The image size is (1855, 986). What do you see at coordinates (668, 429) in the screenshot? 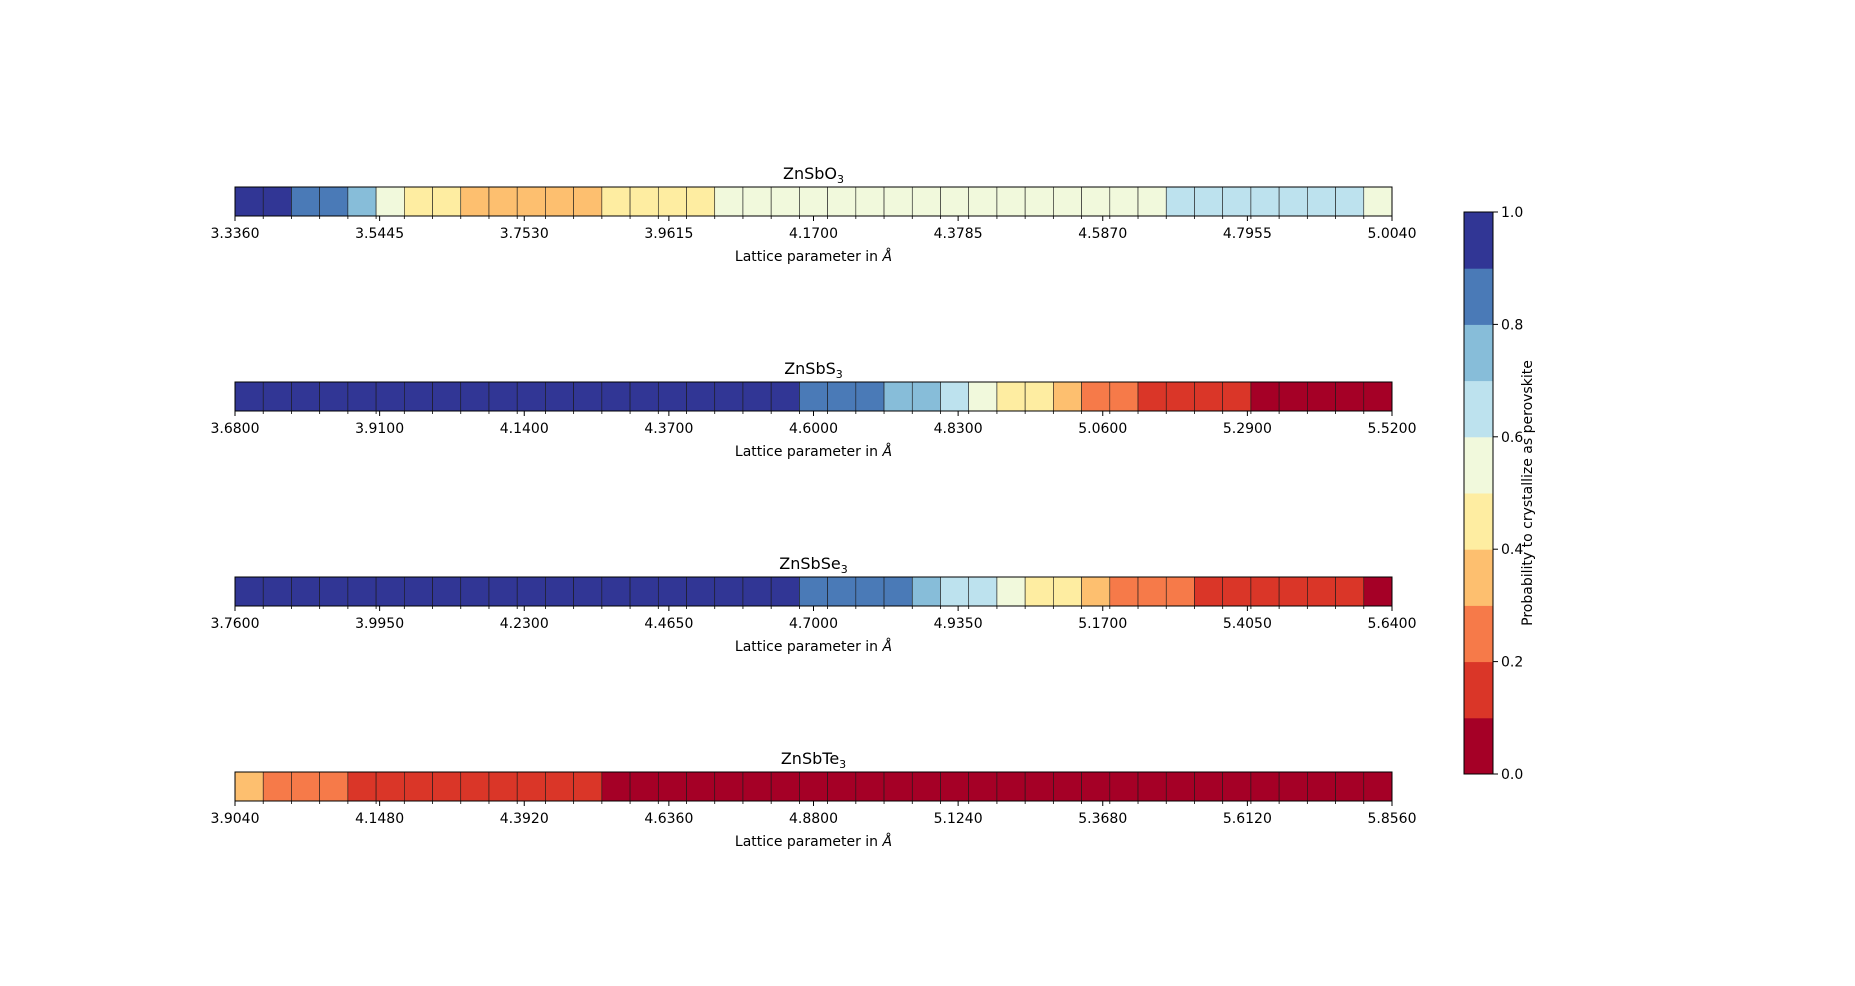
I see `x-tick-label: 4.3700` at bounding box center [668, 429].